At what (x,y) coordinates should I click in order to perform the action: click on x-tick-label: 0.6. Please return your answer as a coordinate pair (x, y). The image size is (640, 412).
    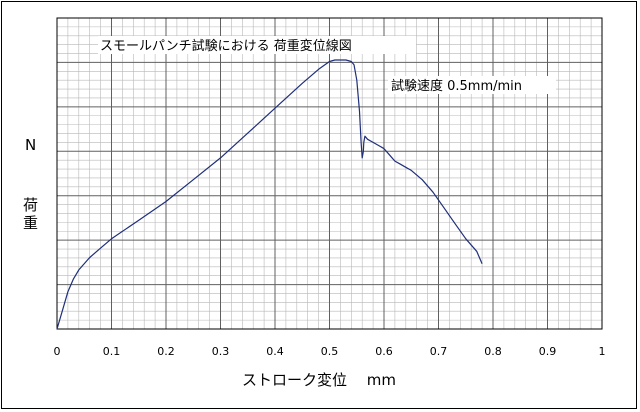
    Looking at the image, I should click on (384, 351).